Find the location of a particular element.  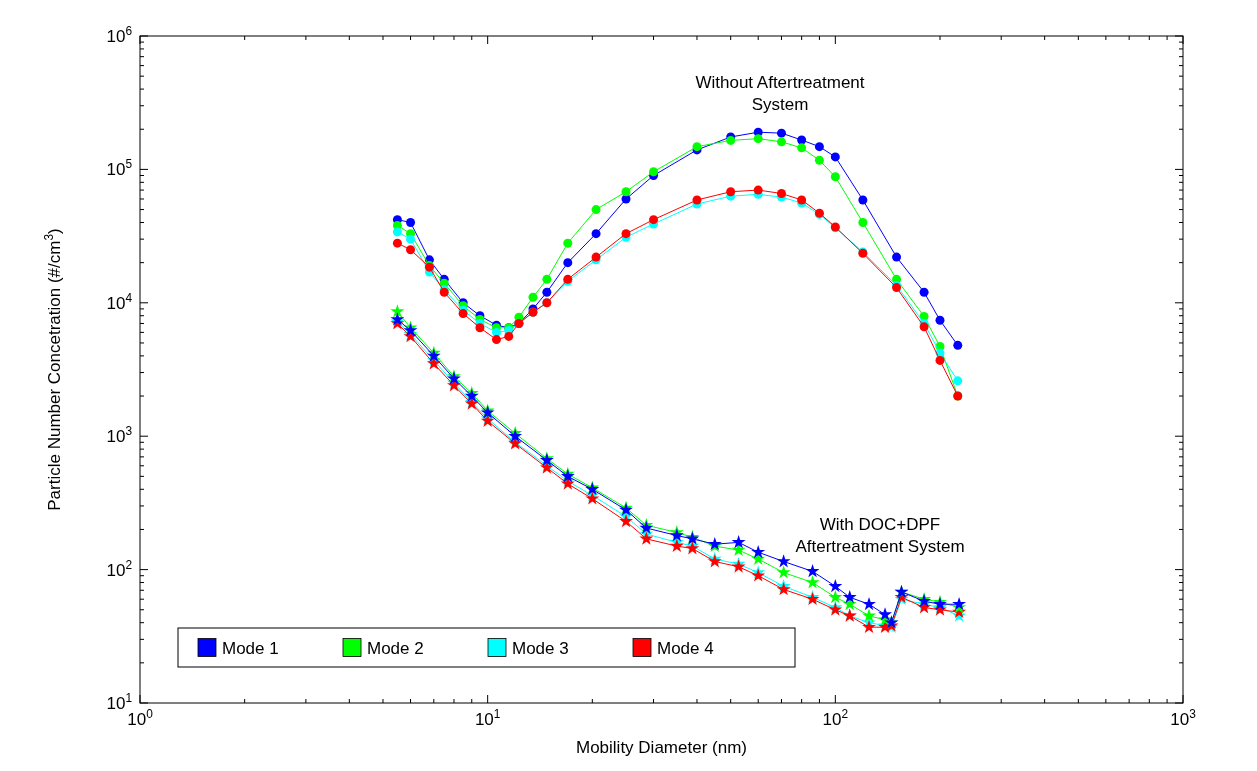

x-tick-label: 10$^{1}$ is located at coordinates (487, 718).